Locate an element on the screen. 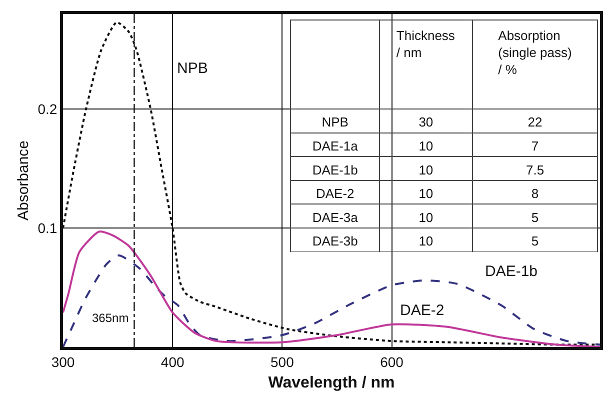 The image size is (607, 402). annotation: DAE-3b is located at coordinates (335, 241).